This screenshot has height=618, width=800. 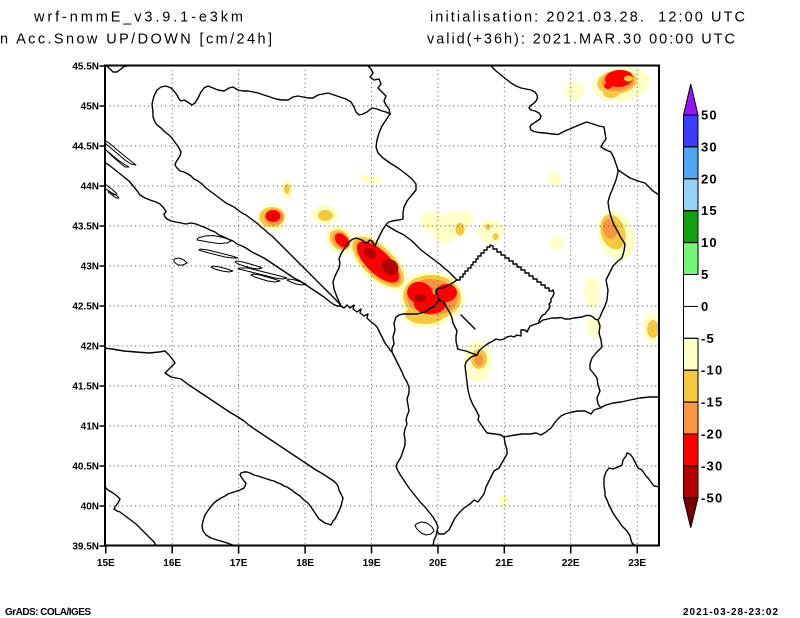 What do you see at coordinates (712, 402) in the screenshot?
I see `svg-text: -15` at bounding box center [712, 402].